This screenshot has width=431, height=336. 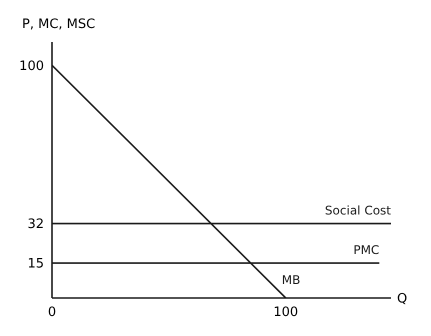 What do you see at coordinates (402, 299) in the screenshot?
I see `x-axis-title: Q` at bounding box center [402, 299].